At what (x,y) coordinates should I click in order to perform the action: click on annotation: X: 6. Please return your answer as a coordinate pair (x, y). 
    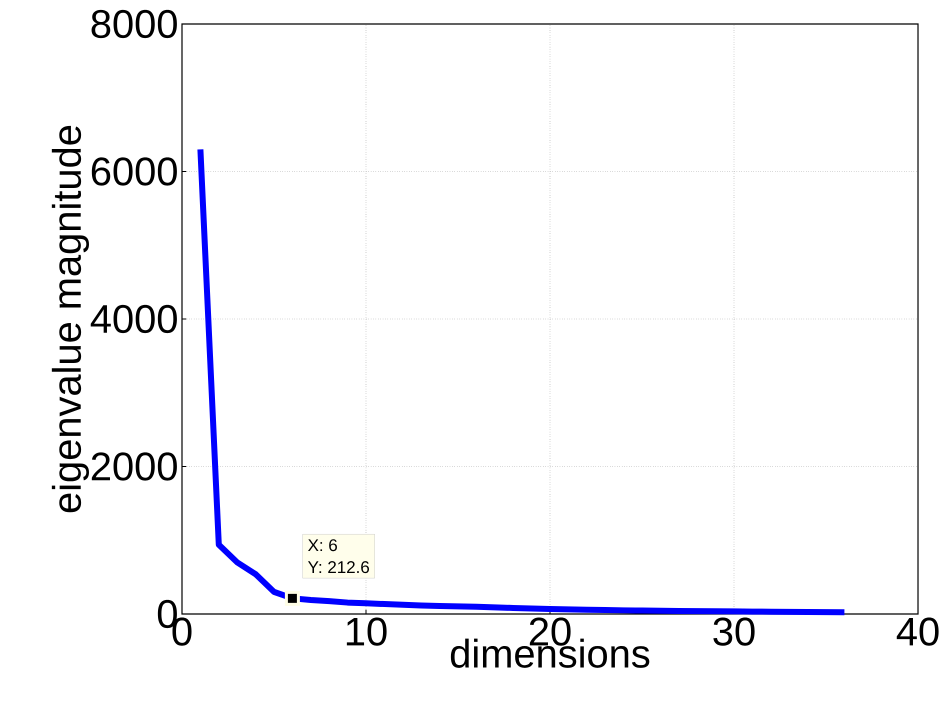
    Looking at the image, I should click on (322, 545).